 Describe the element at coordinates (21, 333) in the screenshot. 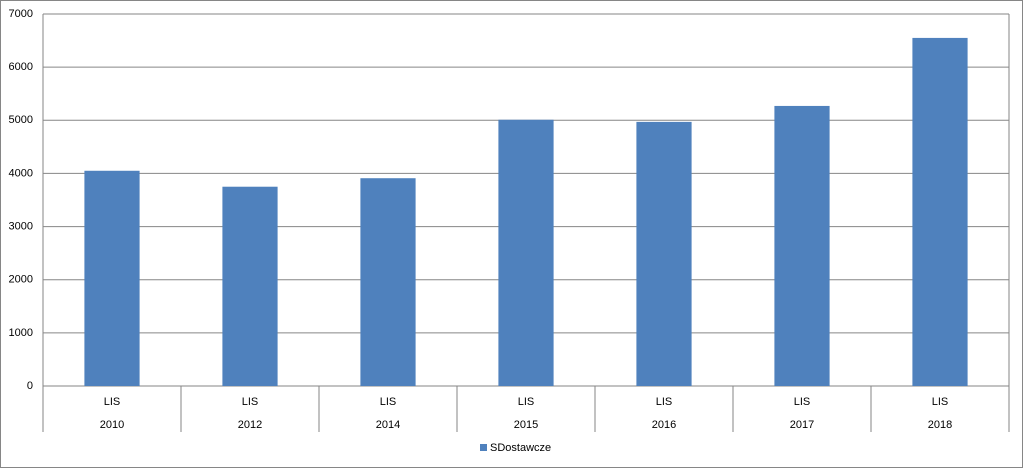

I see `y-tick-label: 1000` at that location.